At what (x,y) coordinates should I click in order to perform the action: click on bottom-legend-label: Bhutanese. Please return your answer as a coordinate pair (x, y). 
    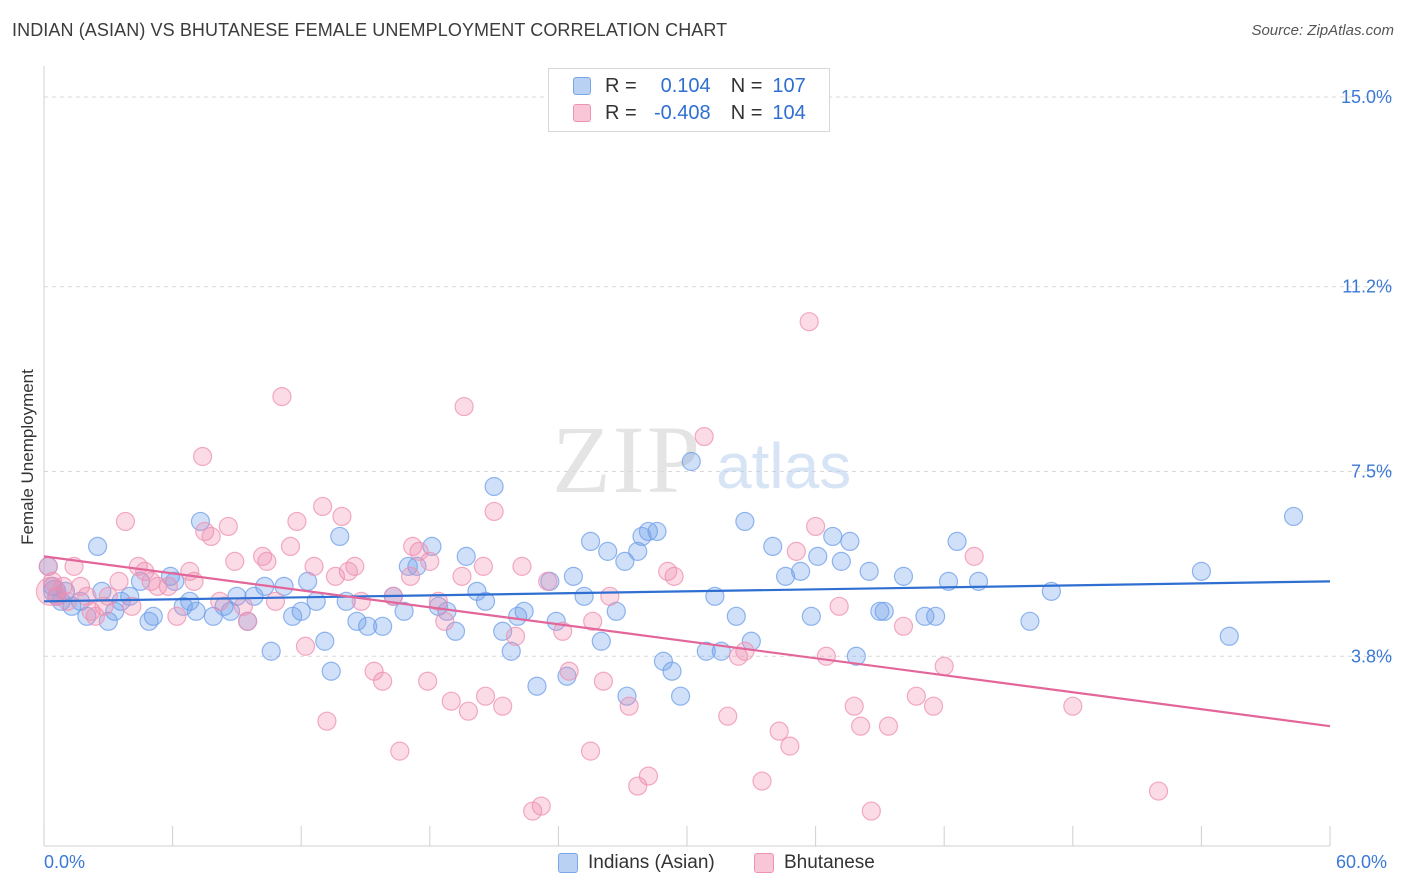
    Looking at the image, I should click on (829, 862).